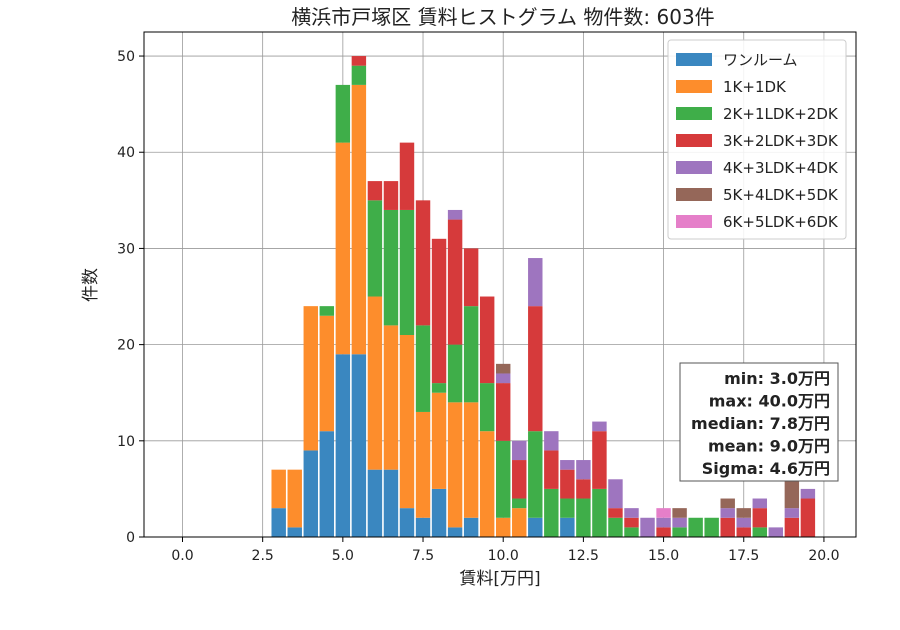  Describe the element at coordinates (263, 556) in the screenshot. I see `x-tick-label: 2.5` at that location.